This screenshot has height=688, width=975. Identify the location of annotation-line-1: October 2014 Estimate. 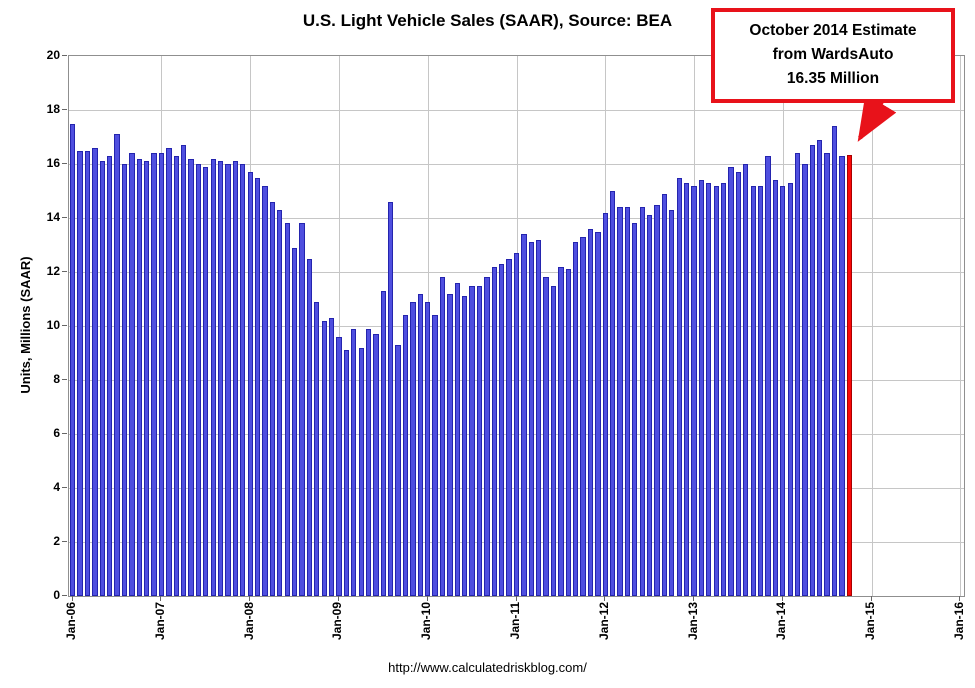
(833, 30).